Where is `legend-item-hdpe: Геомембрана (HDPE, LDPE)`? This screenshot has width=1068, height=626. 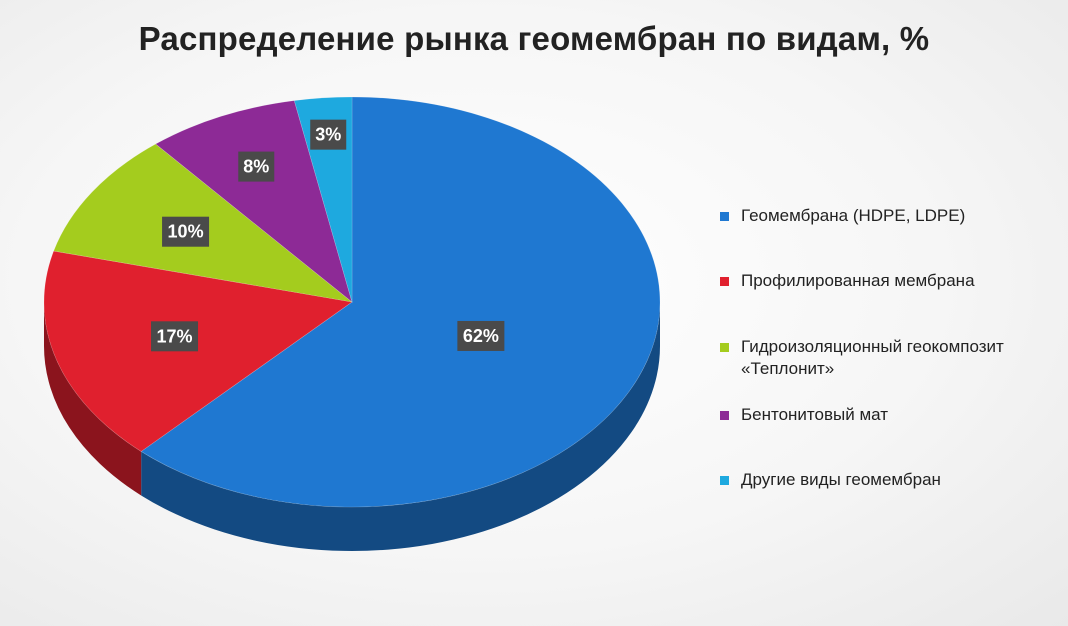 legend-item-hdpe: Геомембрана (HDPE, LDPE) is located at coordinates (842, 216).